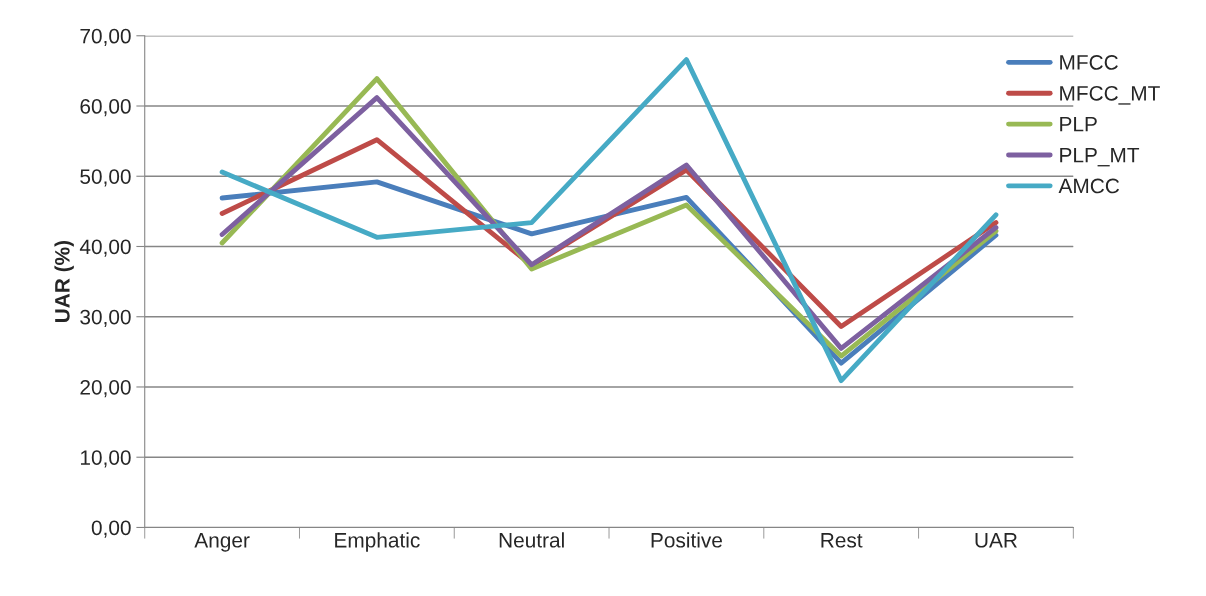 The width and height of the screenshot is (1206, 596). What do you see at coordinates (105, 388) in the screenshot?
I see `y-tick-label: 20,00` at bounding box center [105, 388].